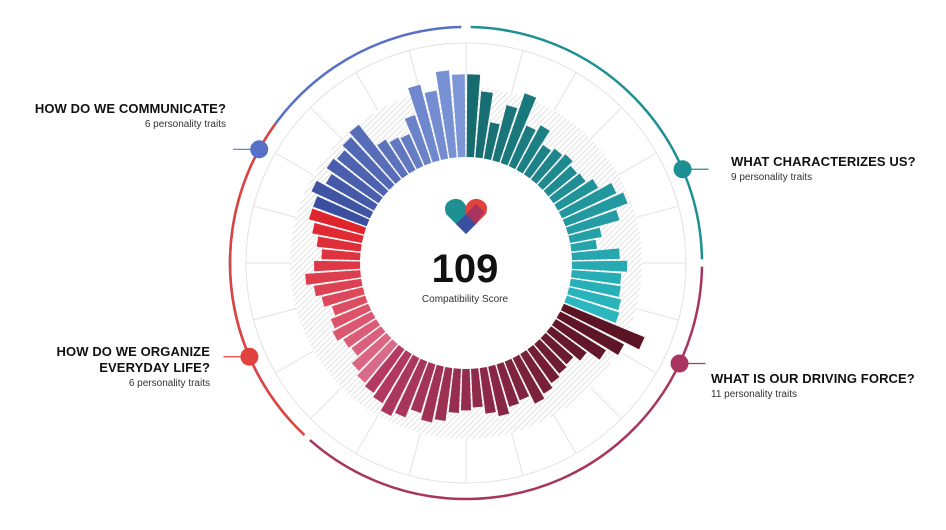  I want to click on category-subtitle: 9 personality traits, so click(772, 177).